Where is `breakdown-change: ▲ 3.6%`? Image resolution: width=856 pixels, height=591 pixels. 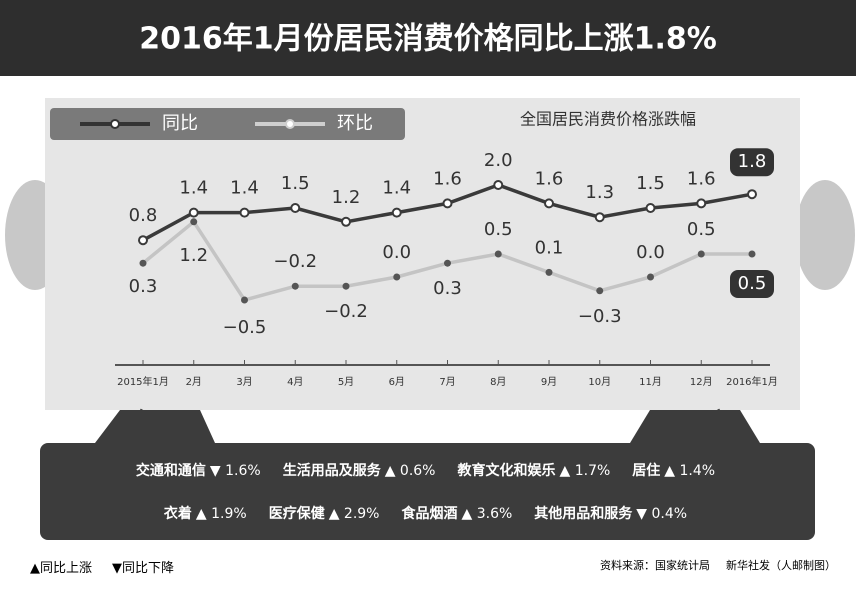 breakdown-change: ▲ 3.6% is located at coordinates (487, 513).